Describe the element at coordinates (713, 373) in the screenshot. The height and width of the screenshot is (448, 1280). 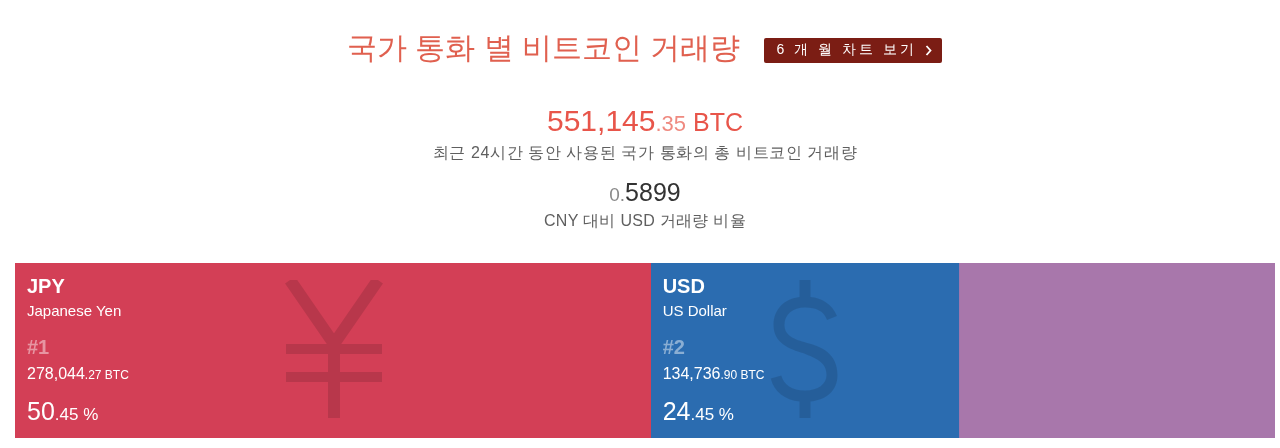
I see `annotation: 134,736.90 BTC` at that location.